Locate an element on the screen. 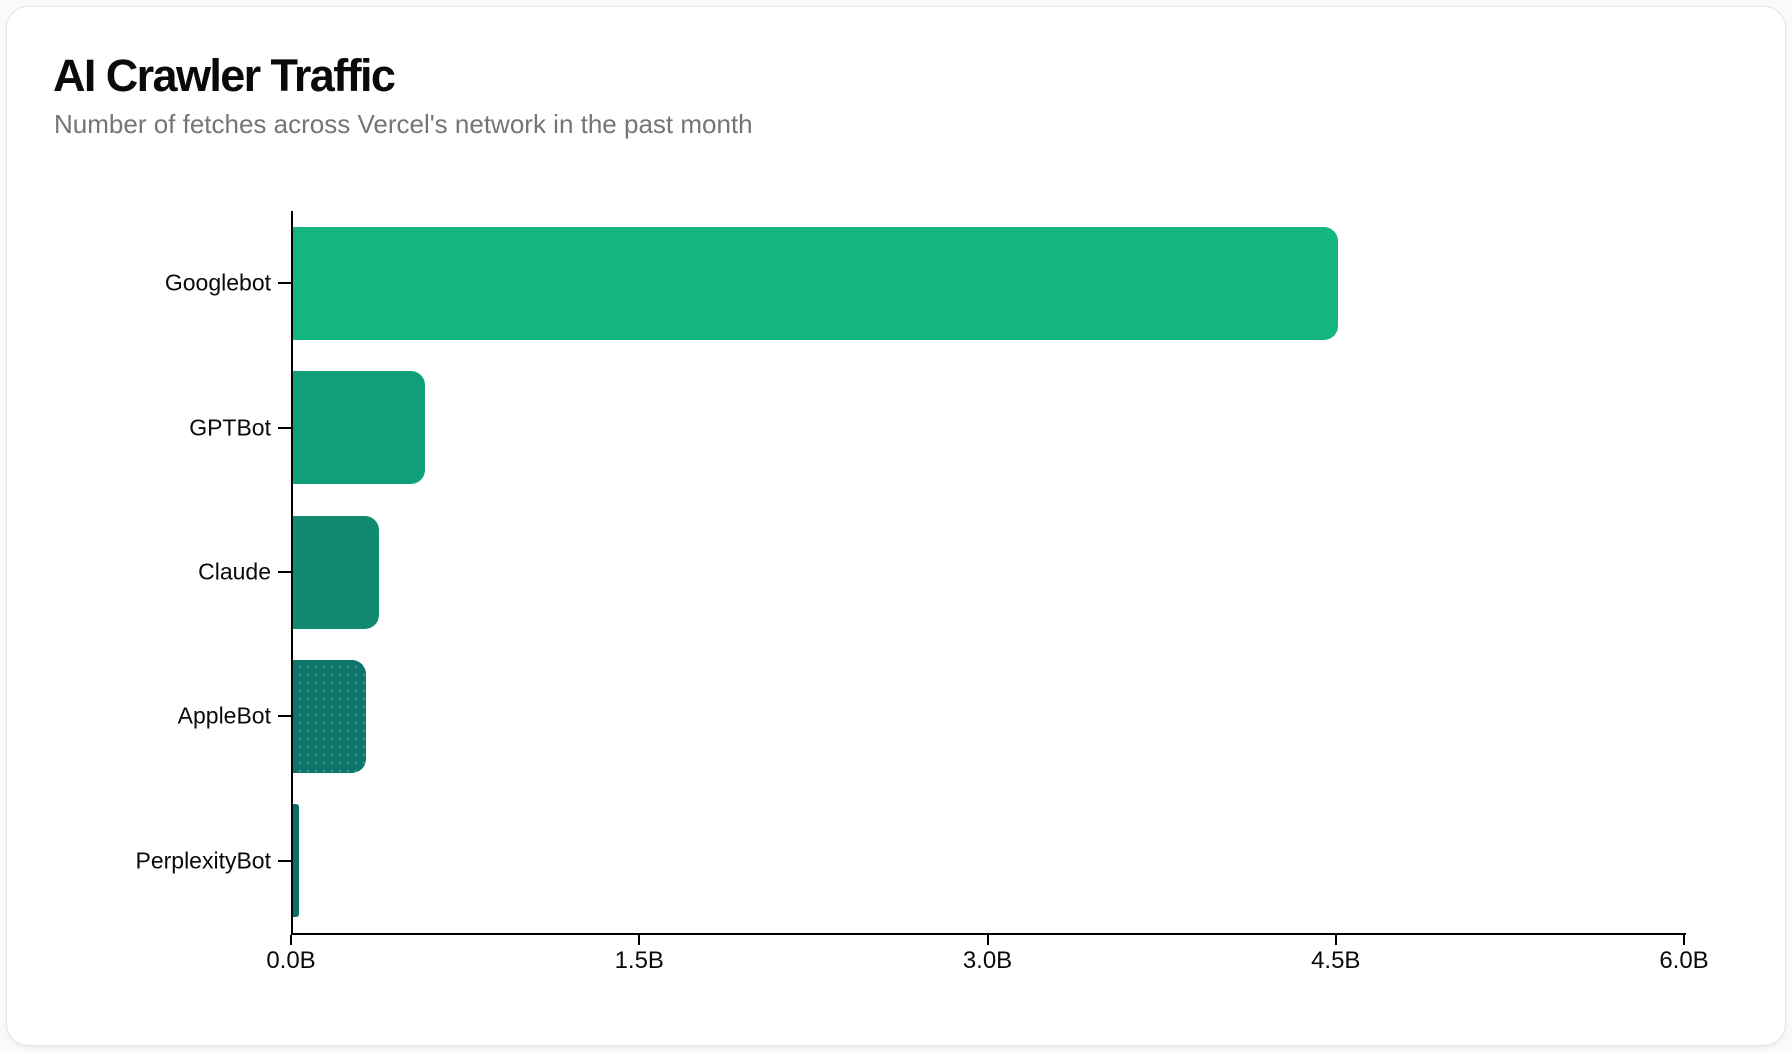 The height and width of the screenshot is (1052, 1792). x-axis-label-6.0b: 6.0B is located at coordinates (1684, 960).